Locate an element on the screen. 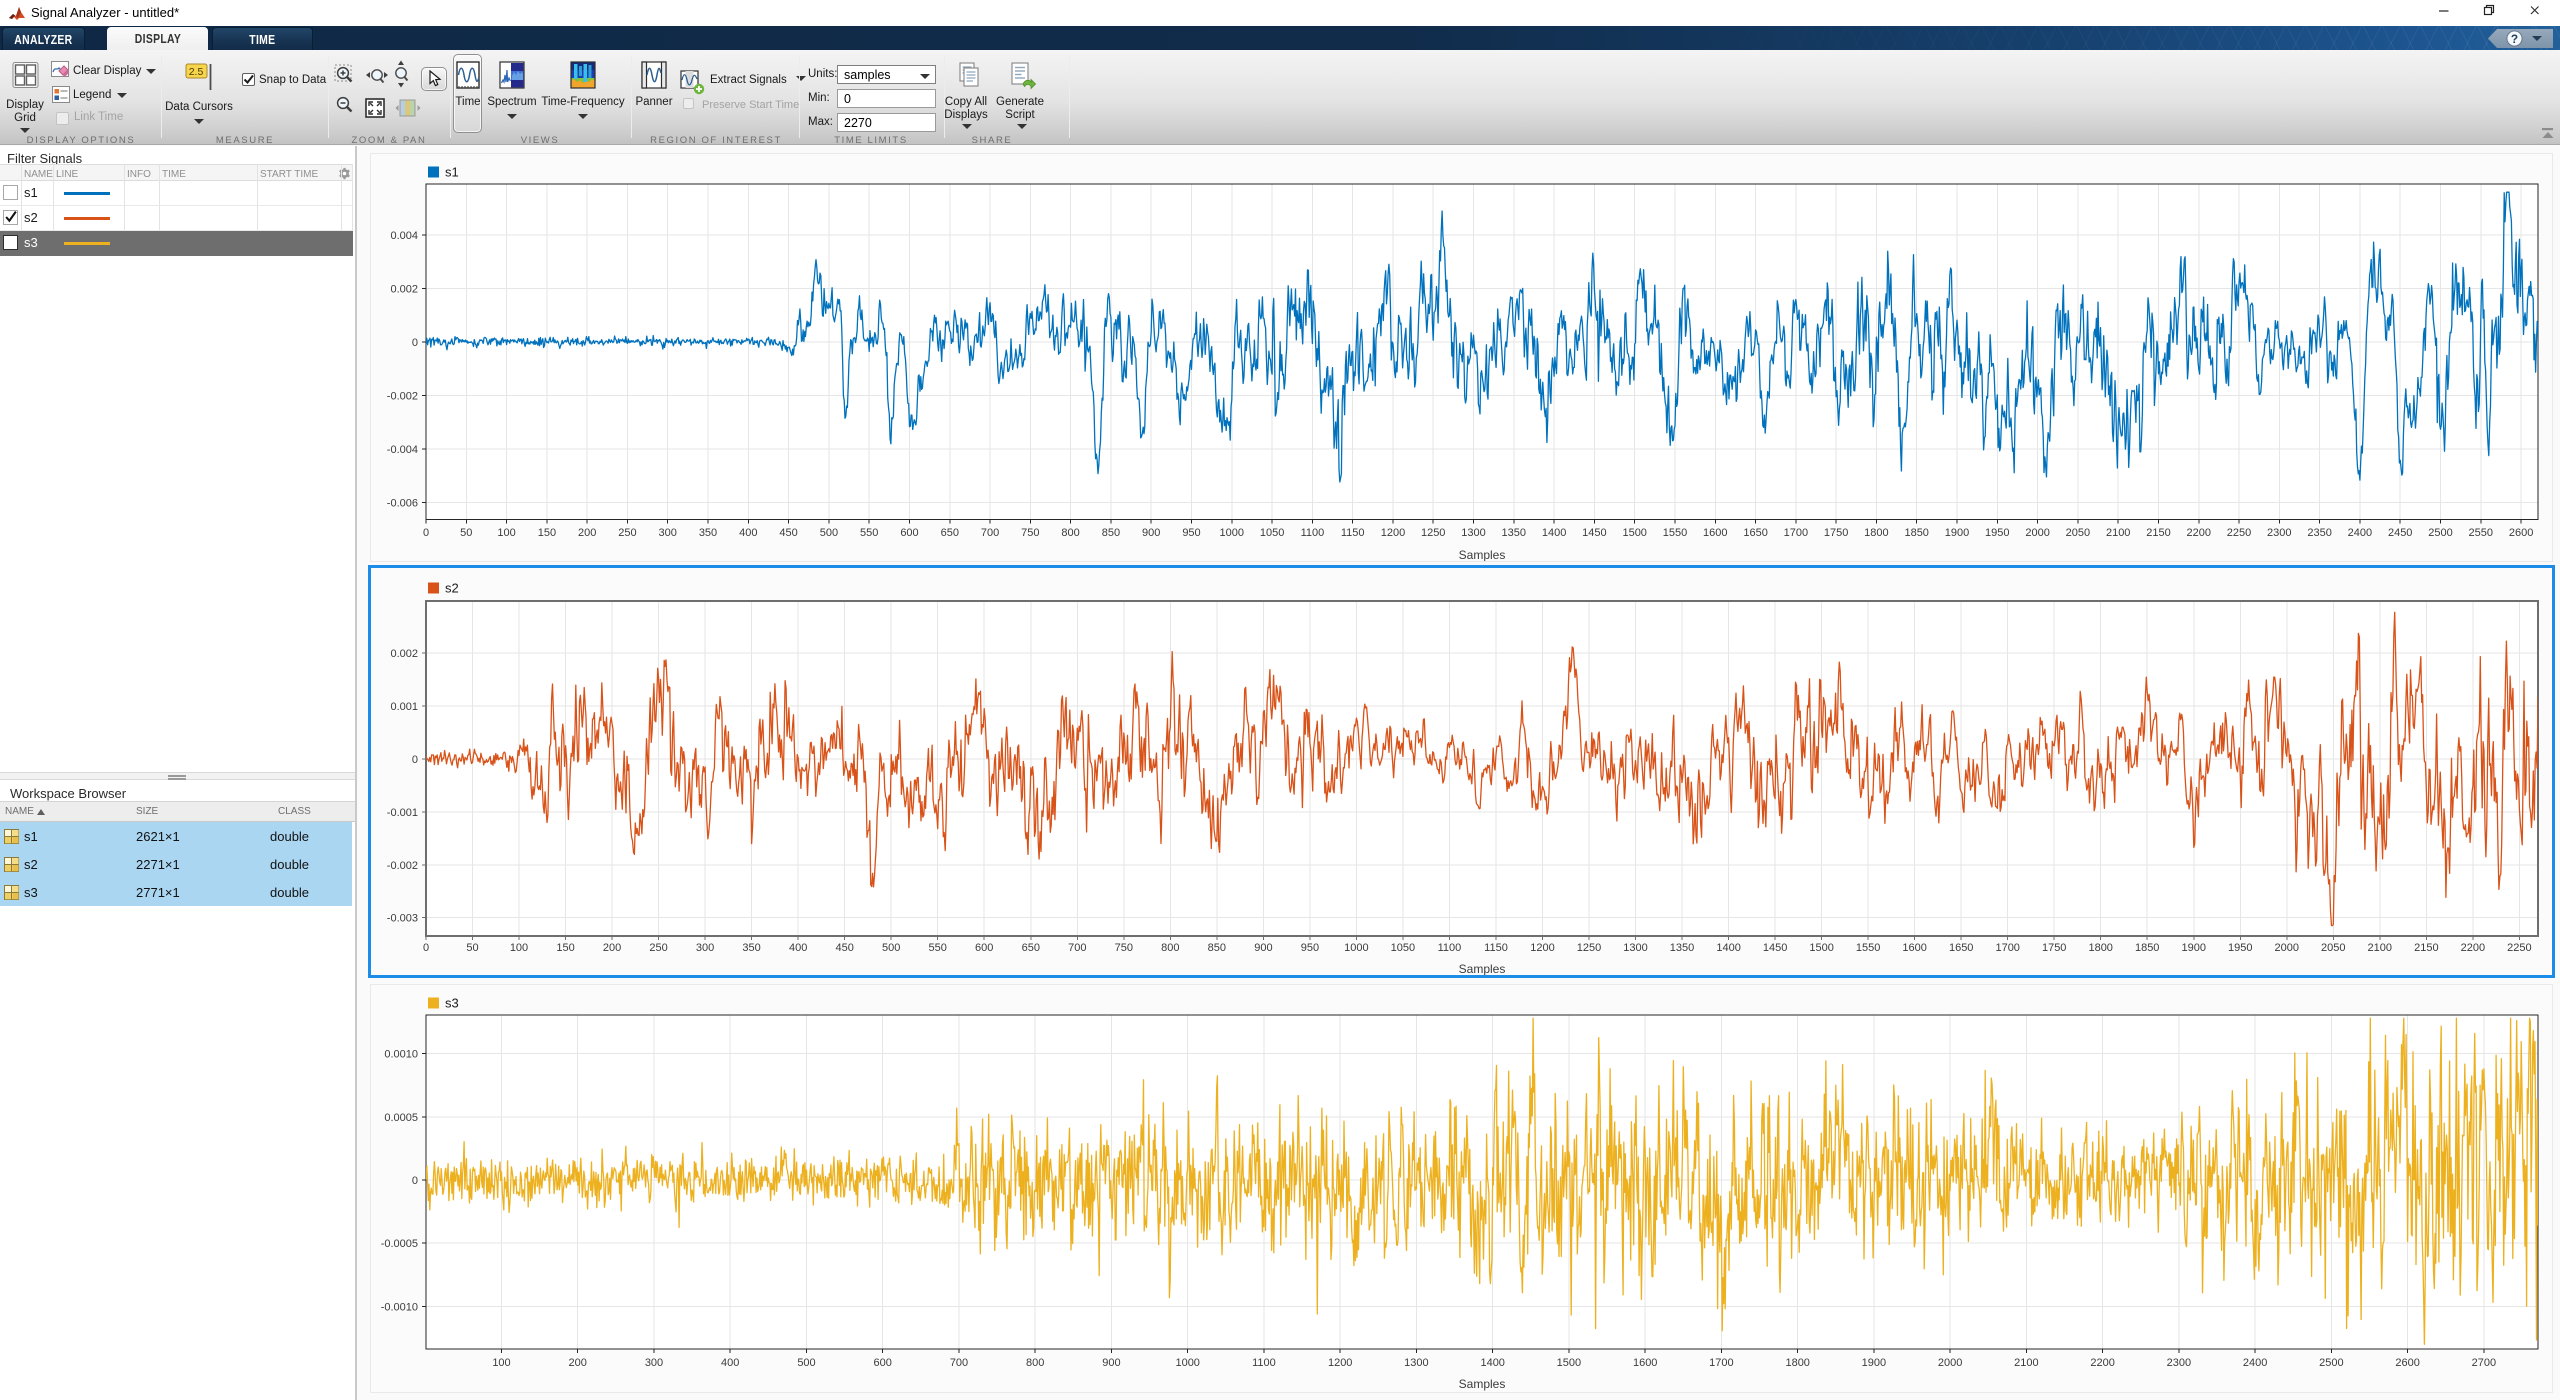  svg-text: 1650 is located at coordinates (1961, 948).